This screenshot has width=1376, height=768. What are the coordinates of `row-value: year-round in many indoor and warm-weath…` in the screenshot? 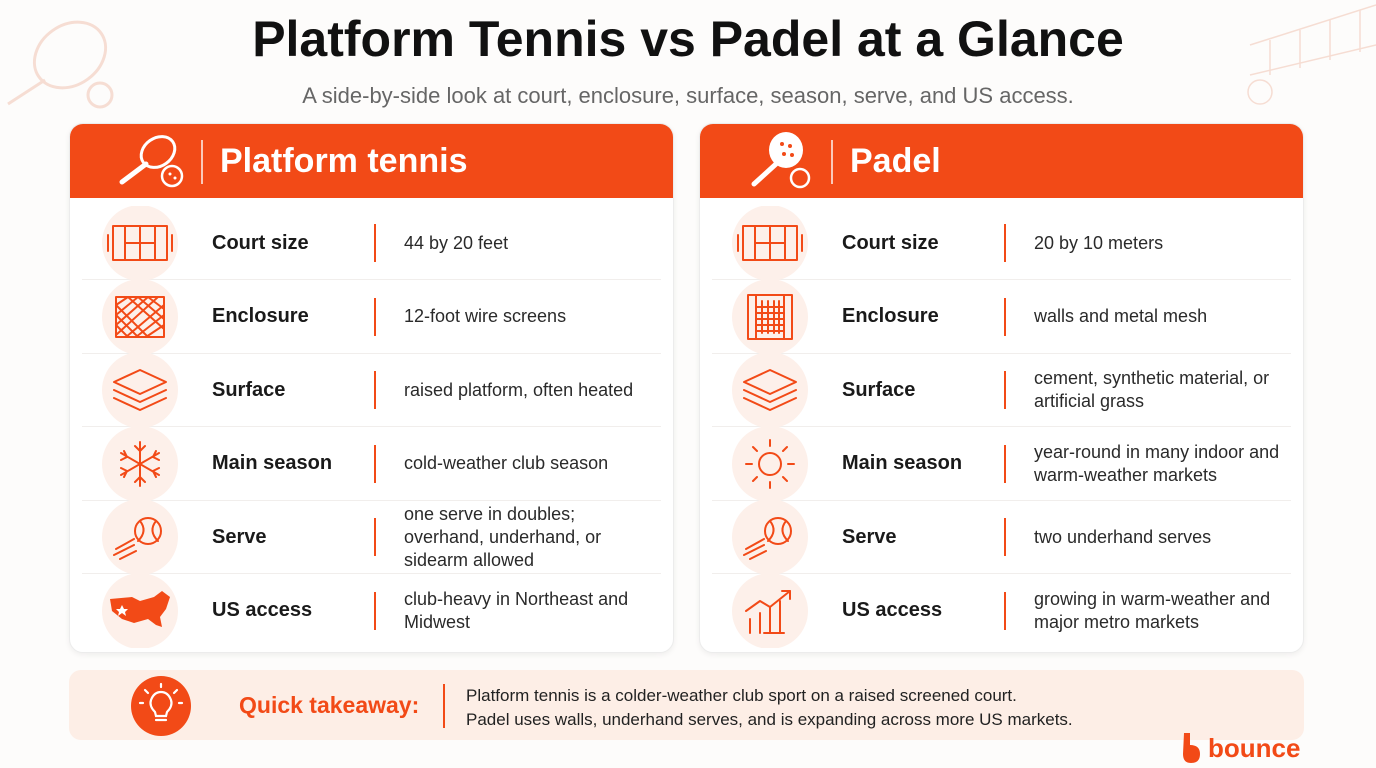 It's located at (1157, 463).